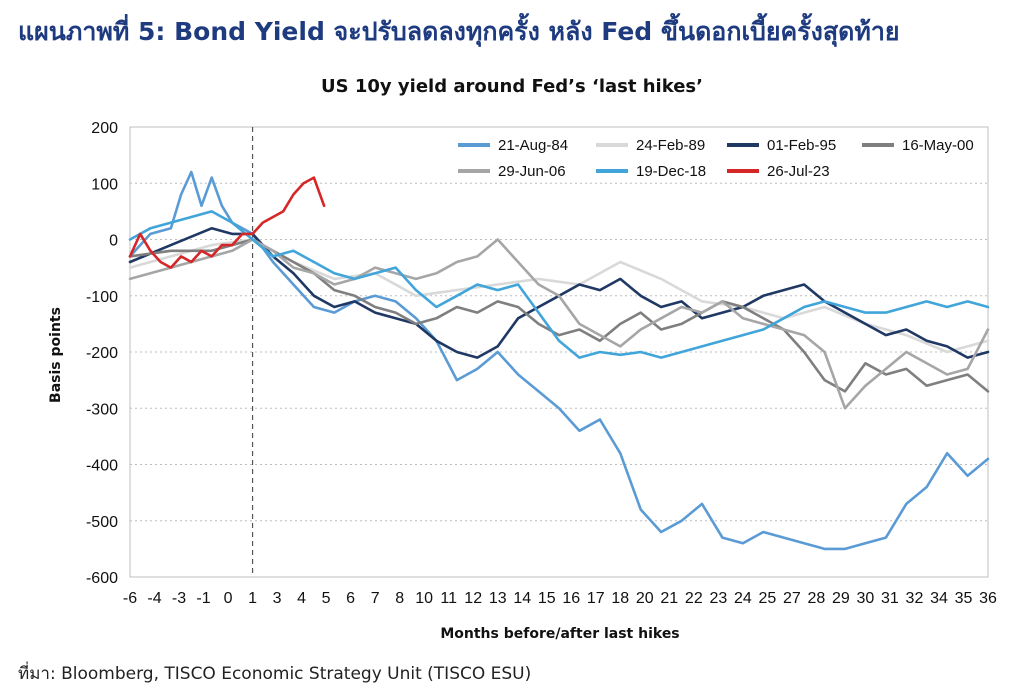 The width and height of the screenshot is (1024, 697). Describe the element at coordinates (102, 522) in the screenshot. I see `y-tick-label: -500` at that location.